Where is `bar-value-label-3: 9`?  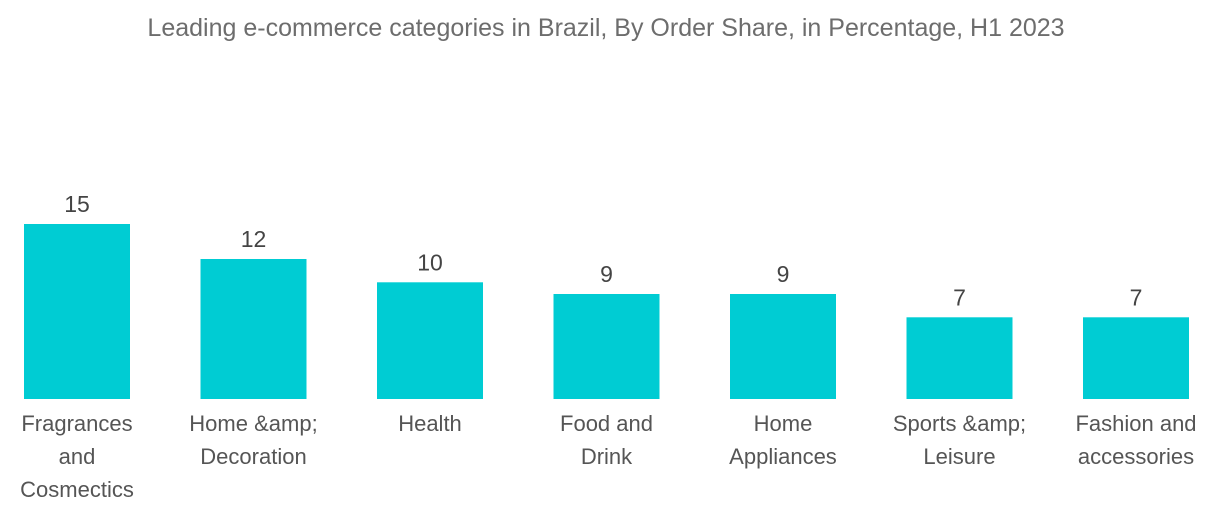
bar-value-label-3: 9 is located at coordinates (606, 274).